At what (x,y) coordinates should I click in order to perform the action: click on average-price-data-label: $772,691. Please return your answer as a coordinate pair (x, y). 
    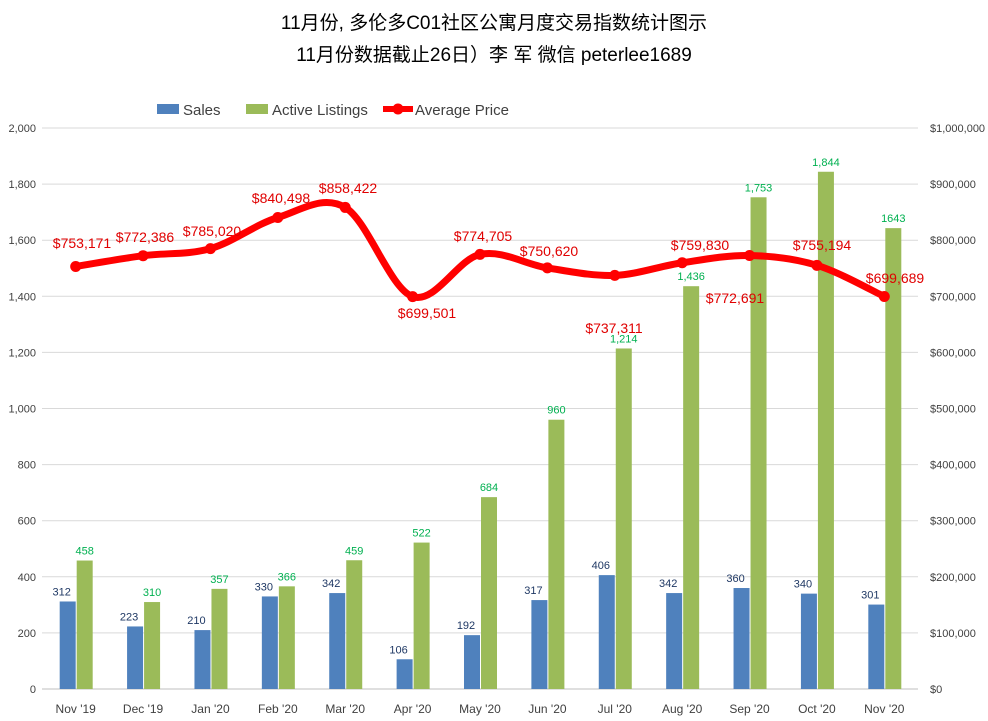
    Looking at the image, I should click on (735, 298).